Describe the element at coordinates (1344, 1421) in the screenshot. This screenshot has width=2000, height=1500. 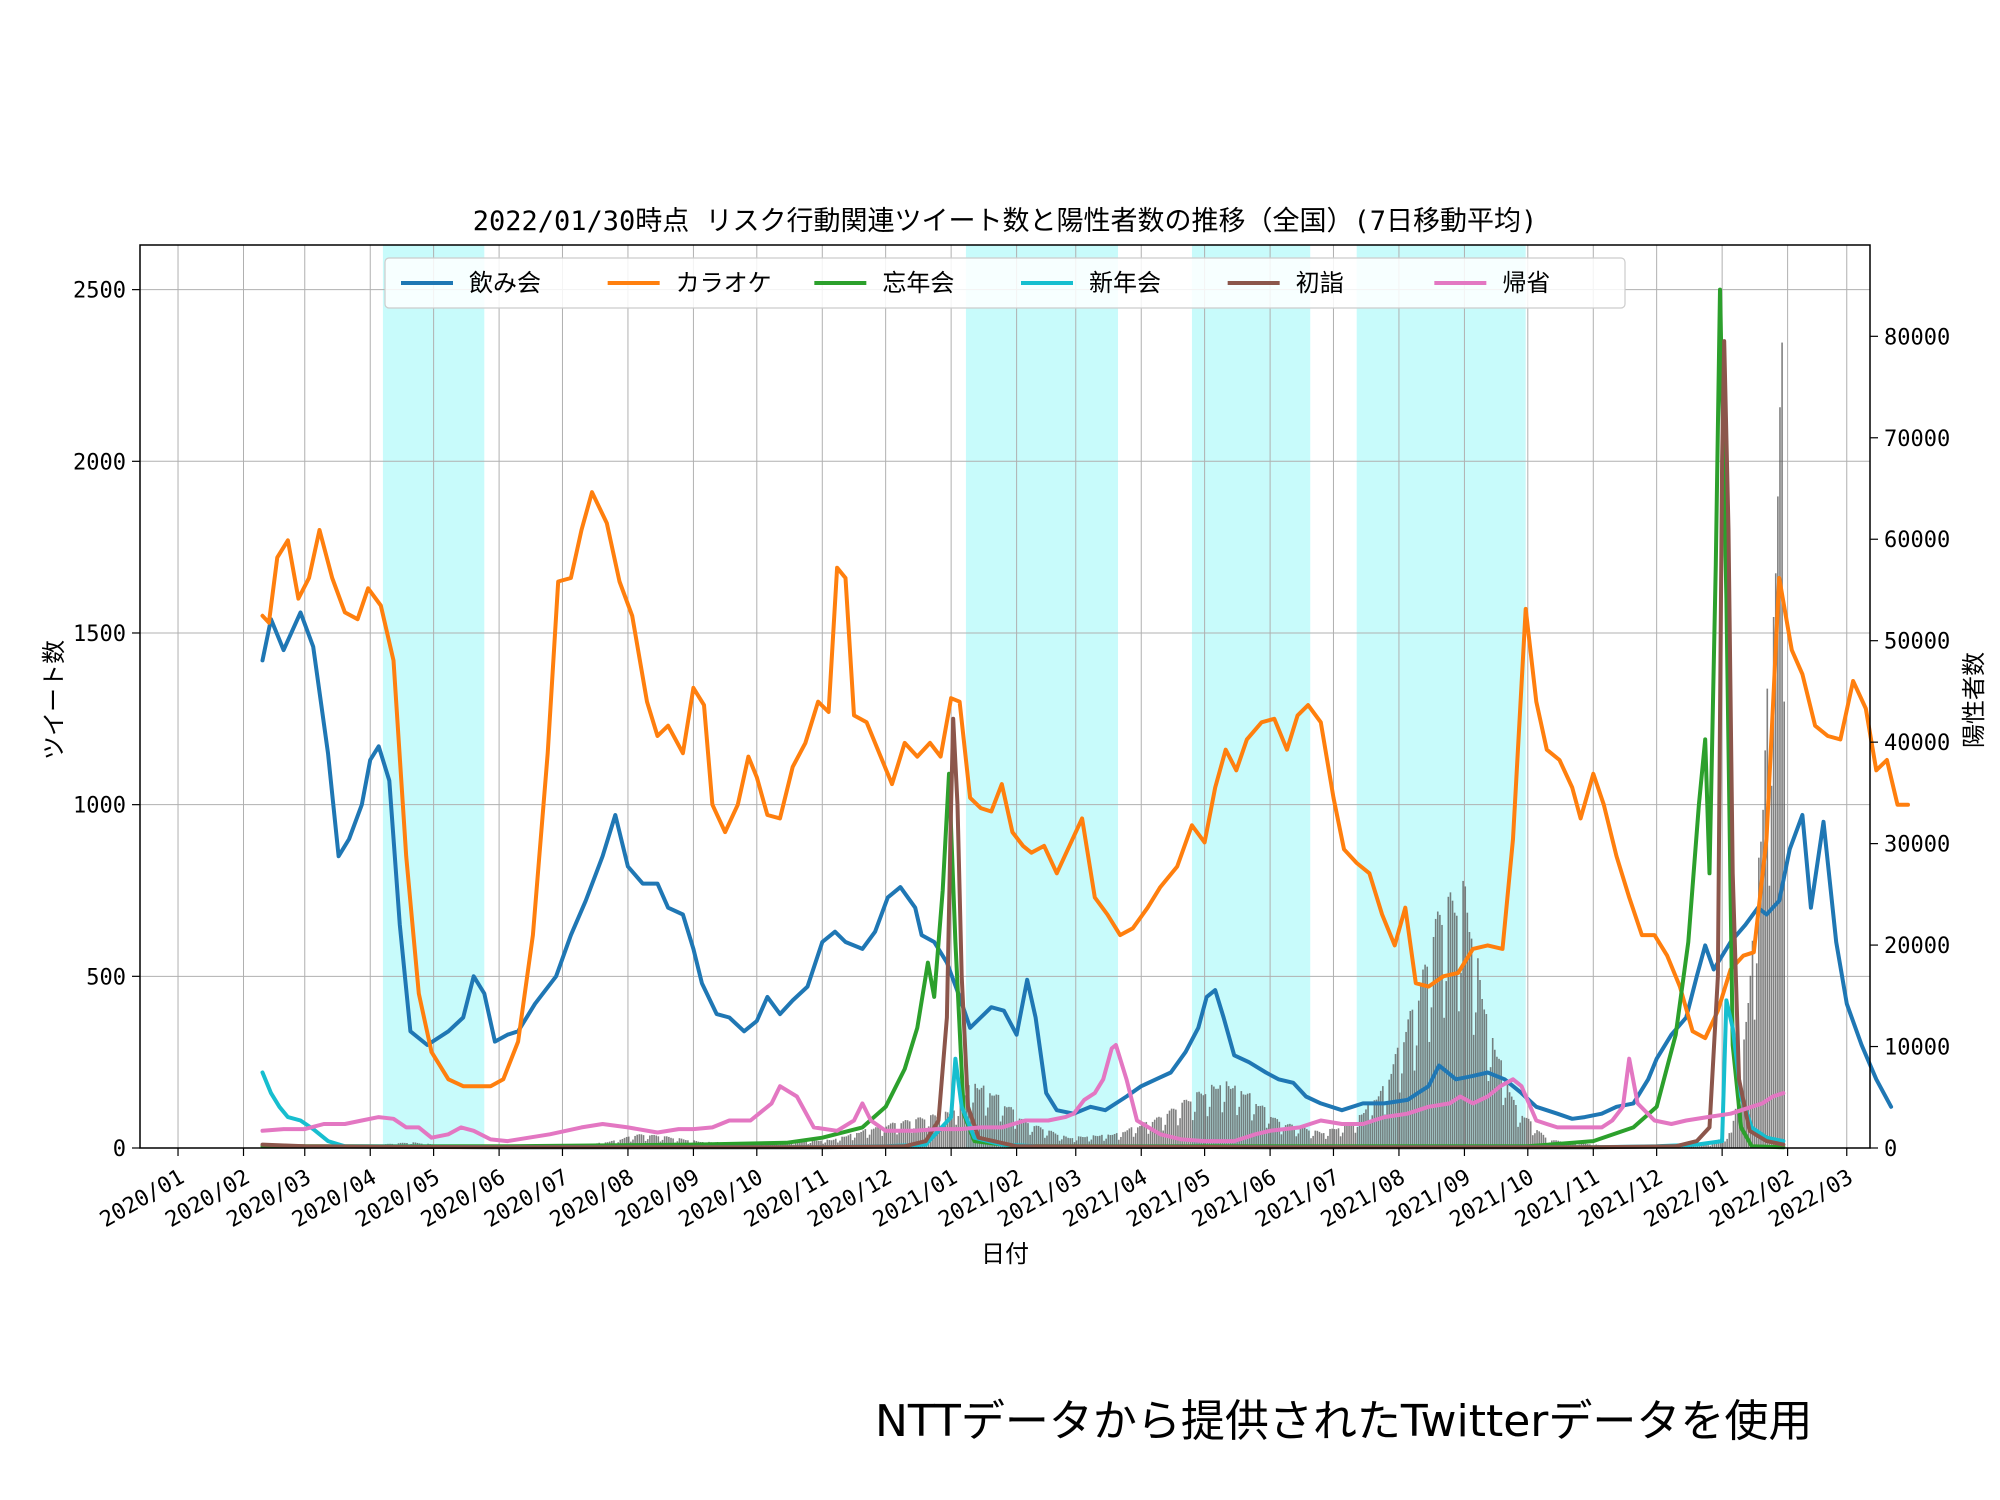
I see `data-source-note: NTTデータから提供されたTwitterデータを使用` at that location.